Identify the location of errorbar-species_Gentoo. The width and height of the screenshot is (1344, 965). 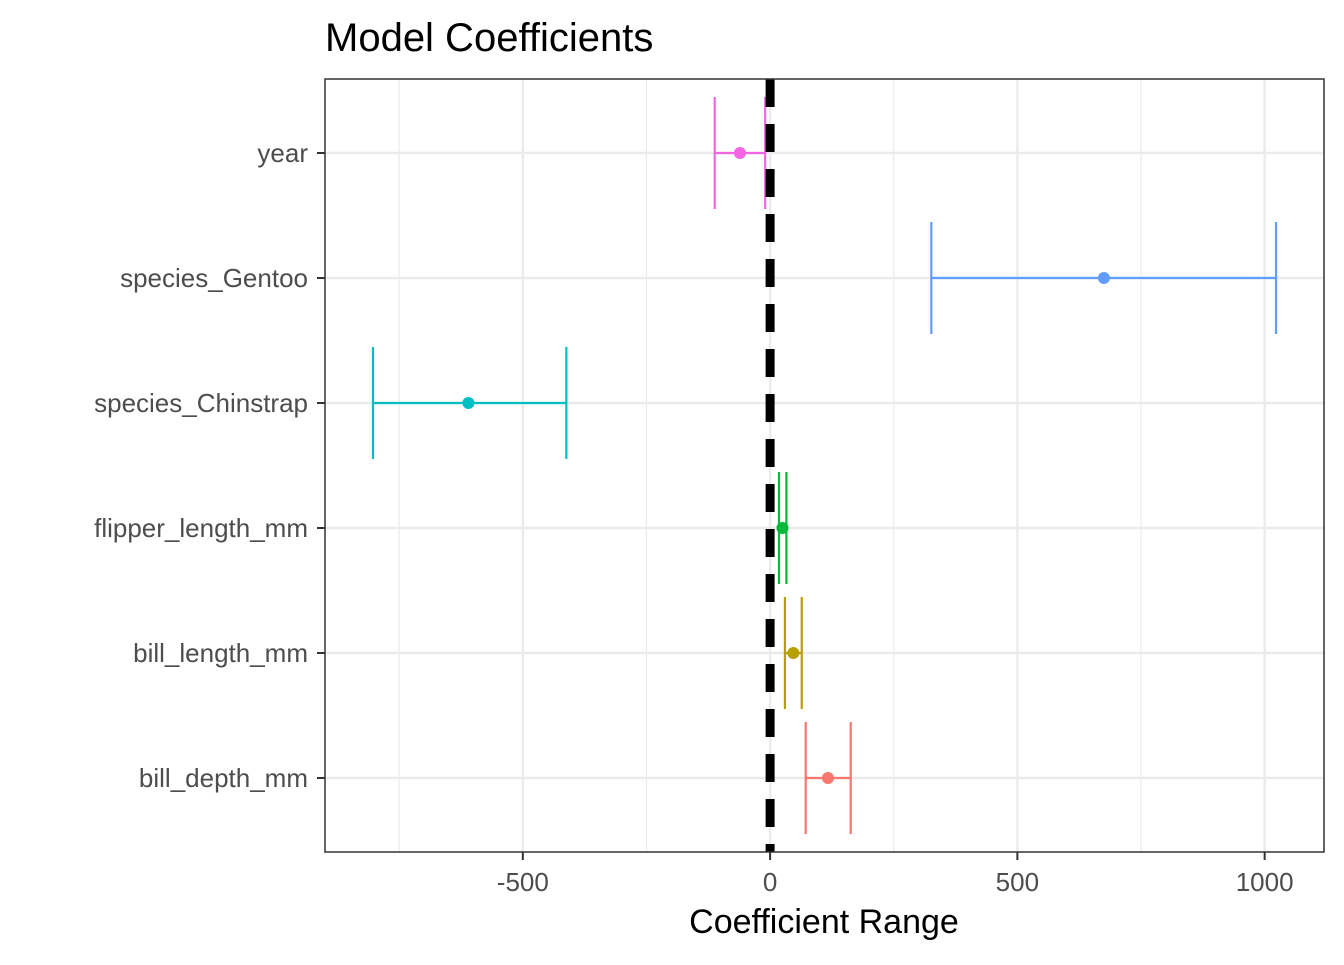
(1104, 278).